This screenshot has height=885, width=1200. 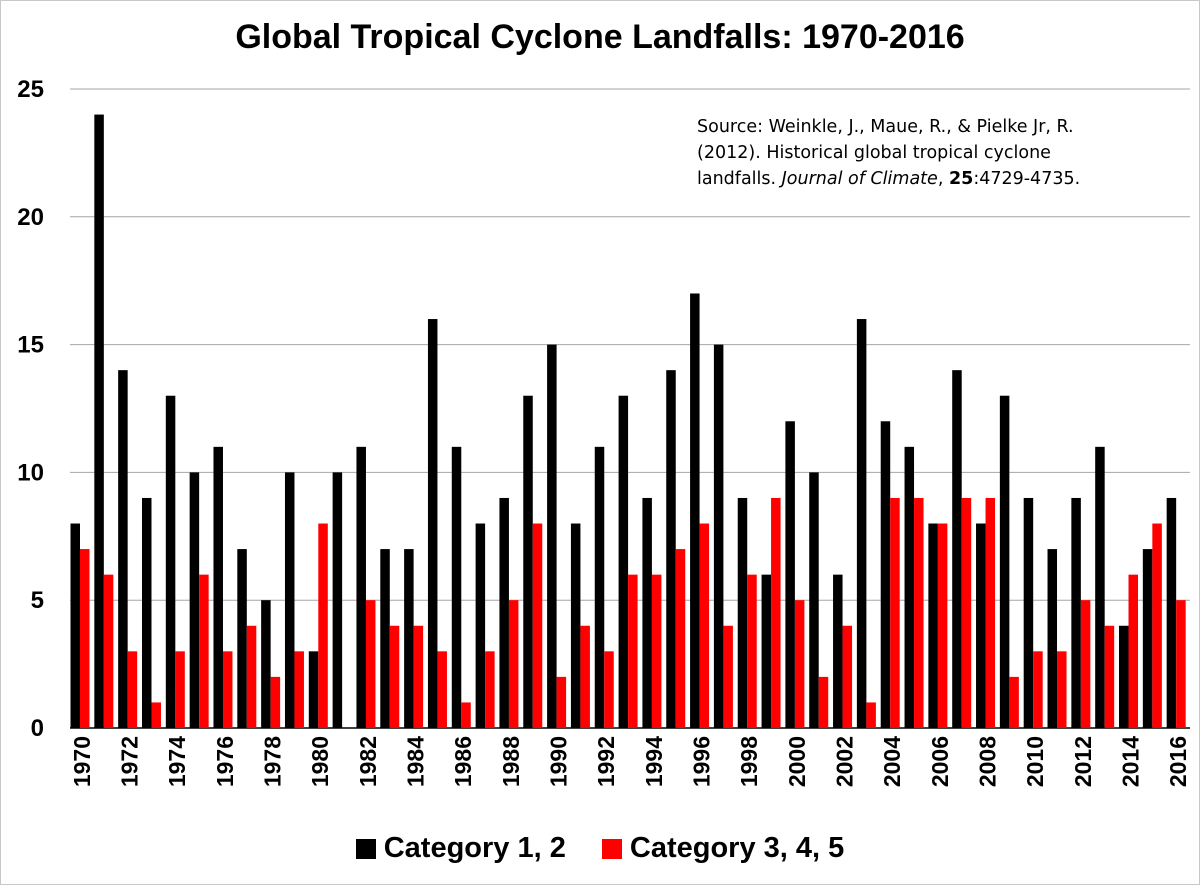 I want to click on bar-2007-cat12, so click(x=957, y=549).